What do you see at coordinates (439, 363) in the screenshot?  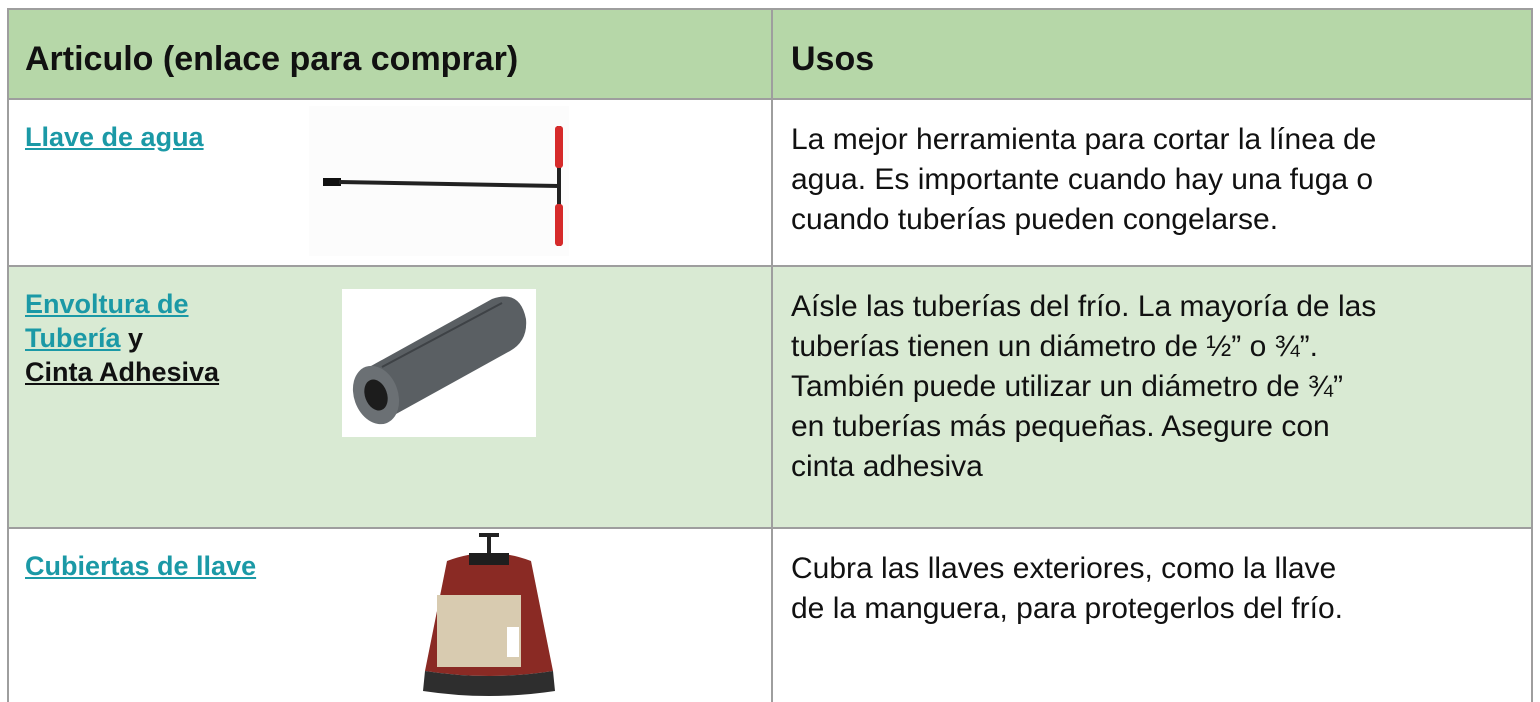 I see `pipe-wrap-image` at bounding box center [439, 363].